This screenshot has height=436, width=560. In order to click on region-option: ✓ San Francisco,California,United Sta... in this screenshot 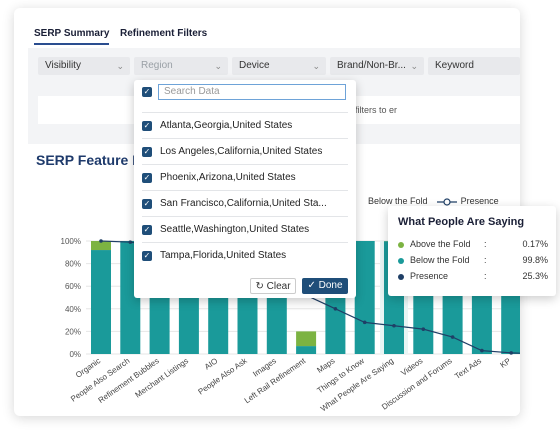, I will do `click(245, 203)`.